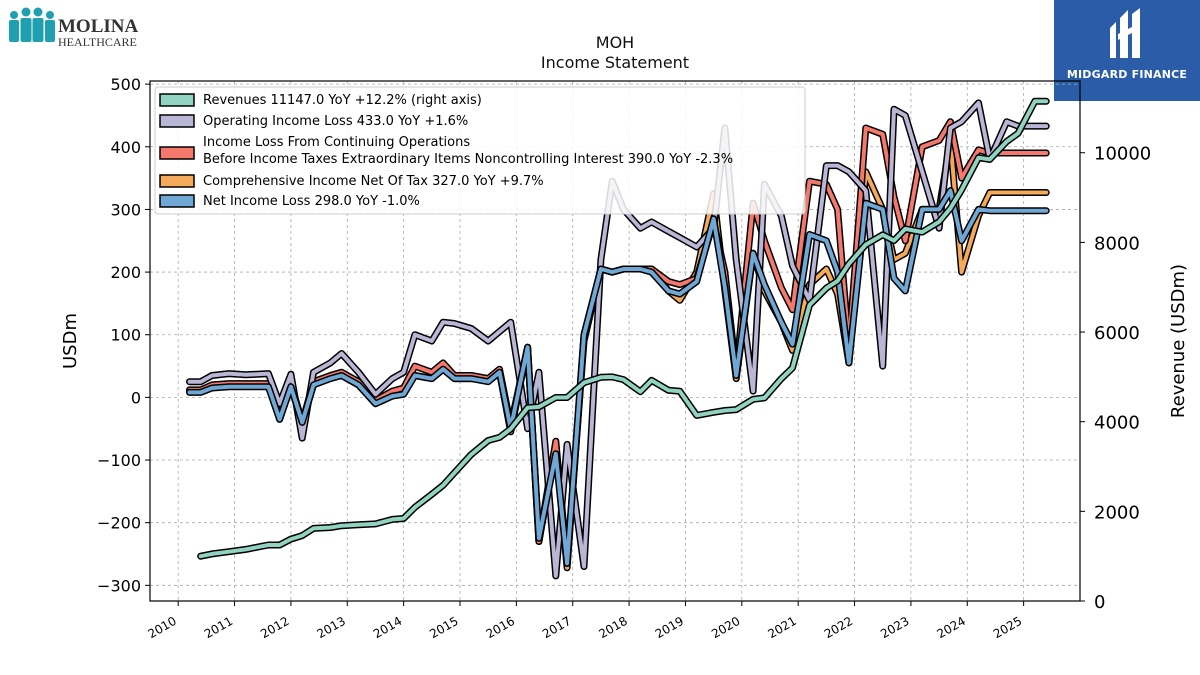 This screenshot has height=675, width=1200. What do you see at coordinates (781, 627) in the screenshot?
I see `x-tick-label: 2021` at bounding box center [781, 627].